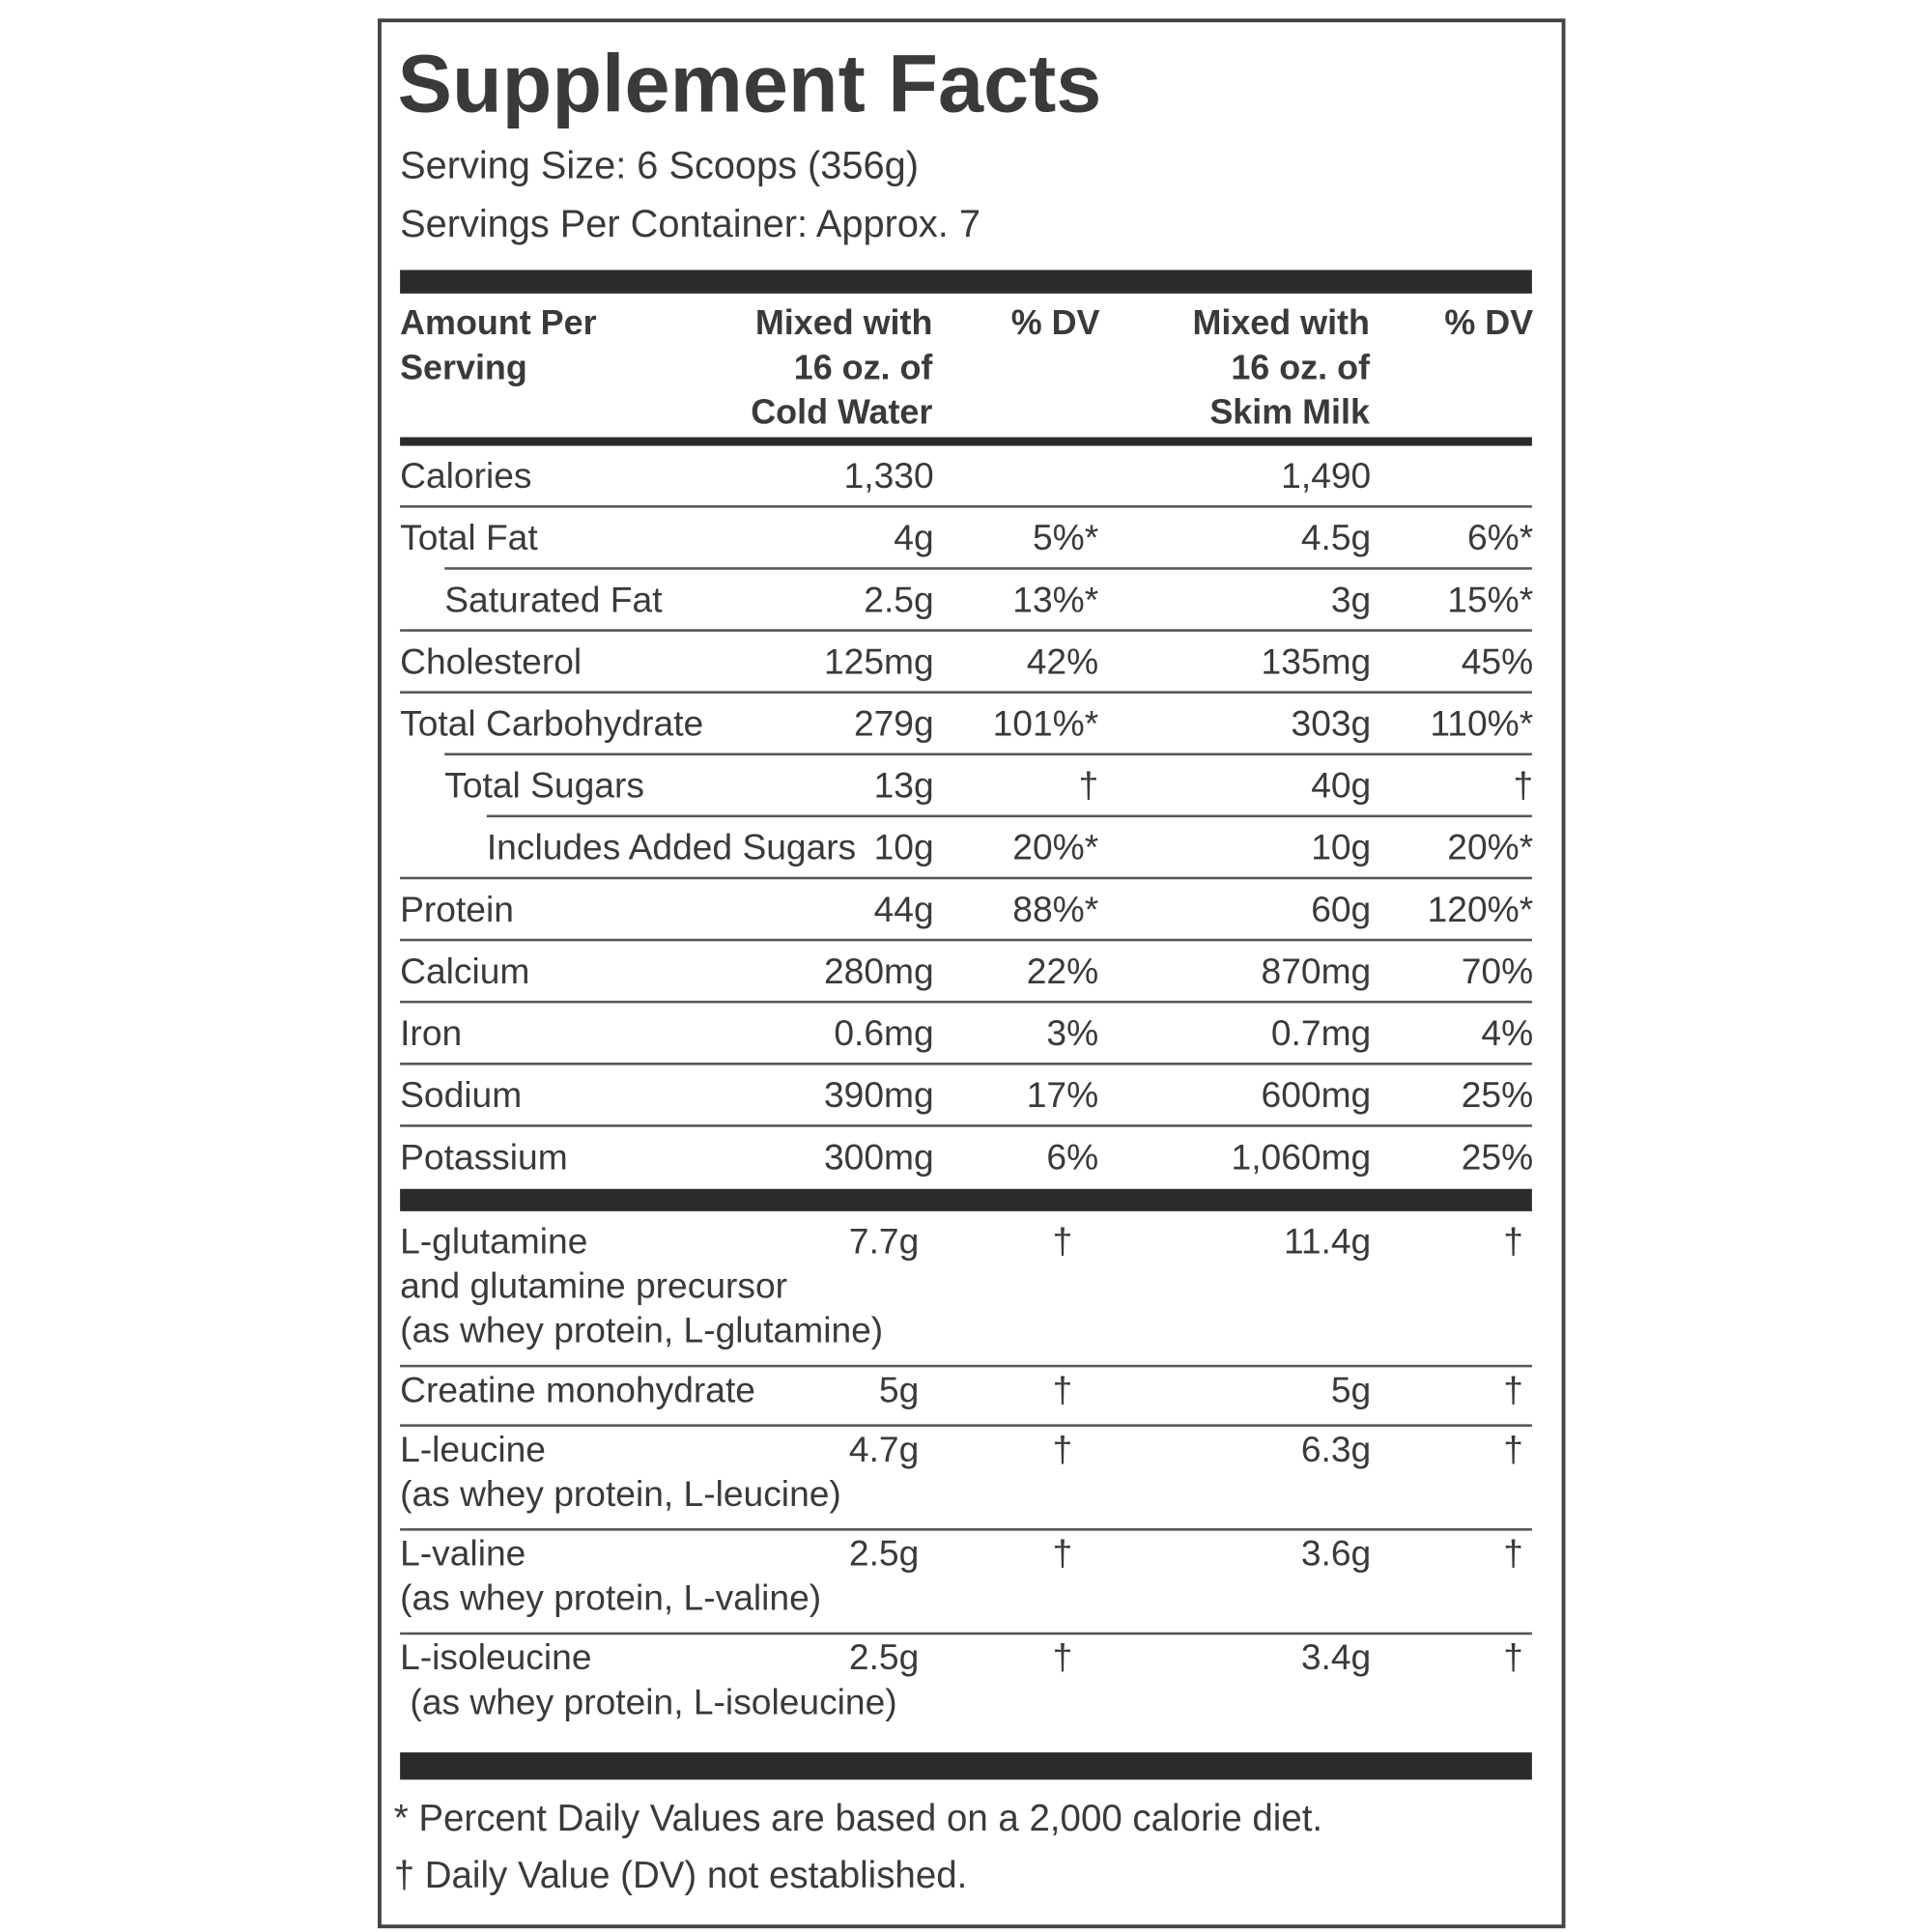 The image size is (1932, 1932). Describe the element at coordinates (914, 539) in the screenshot. I see `nutrient-value: 4g` at that location.